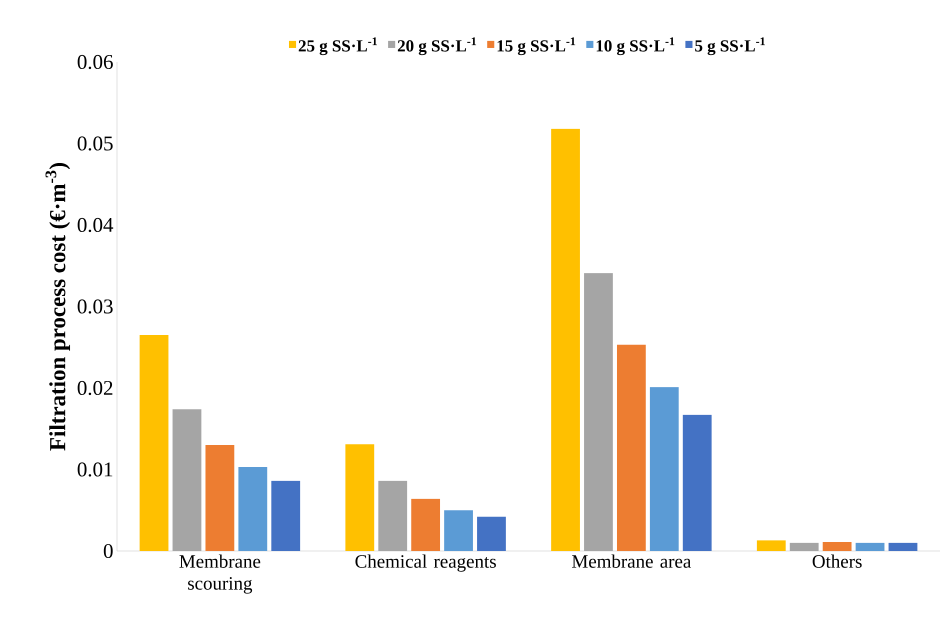 The height and width of the screenshot is (629, 948). Describe the element at coordinates (95, 469) in the screenshot. I see `y-tick-label: 0.01` at that location.